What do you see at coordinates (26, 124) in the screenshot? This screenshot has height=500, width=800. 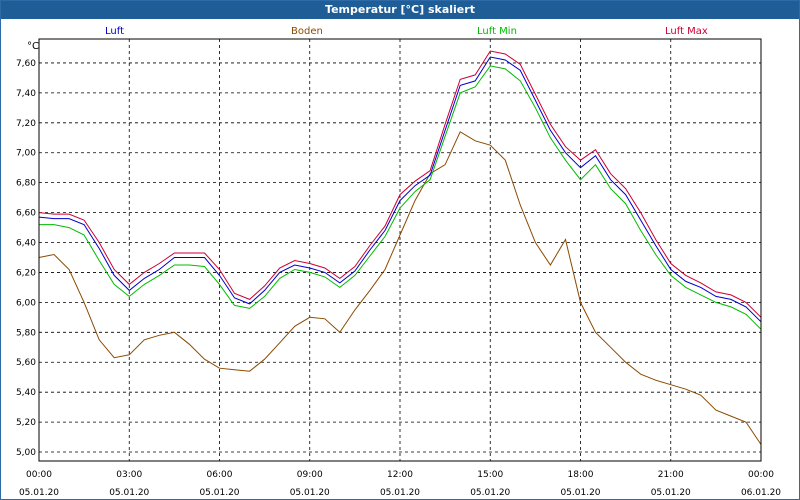 I see `y-tick-label: 7,20` at bounding box center [26, 124].